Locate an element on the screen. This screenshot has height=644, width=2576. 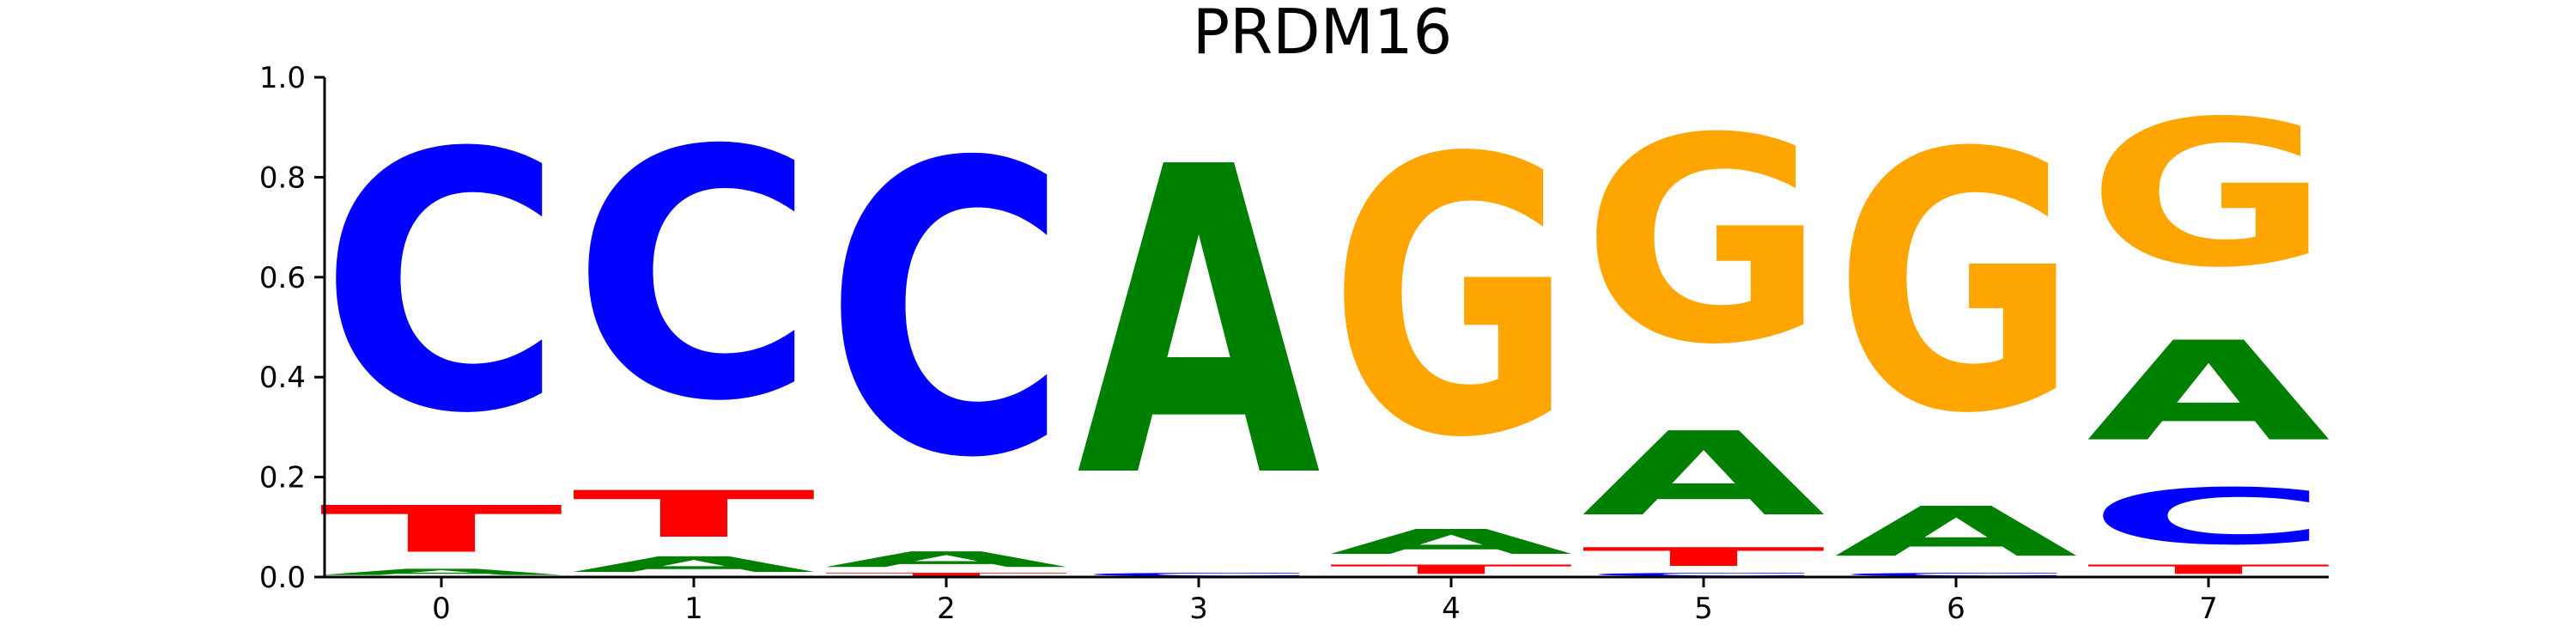
y-tick-label: 0.8 is located at coordinates (282, 178).